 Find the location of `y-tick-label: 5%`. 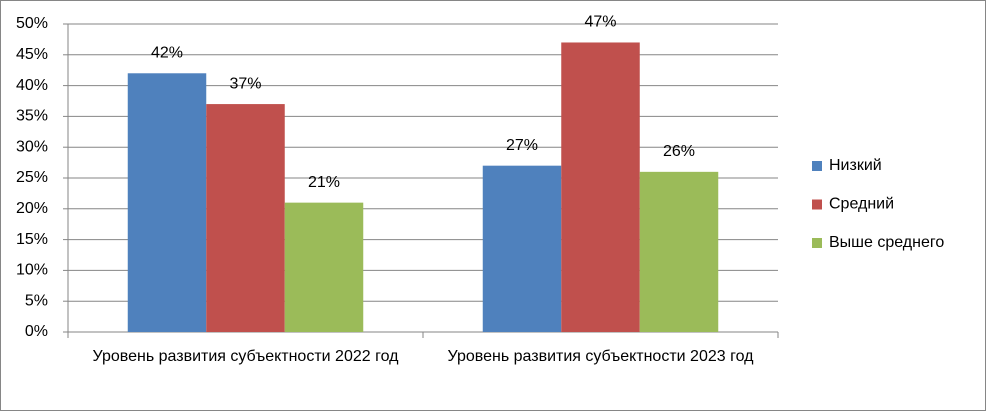

y-tick-label: 5% is located at coordinates (36, 300).